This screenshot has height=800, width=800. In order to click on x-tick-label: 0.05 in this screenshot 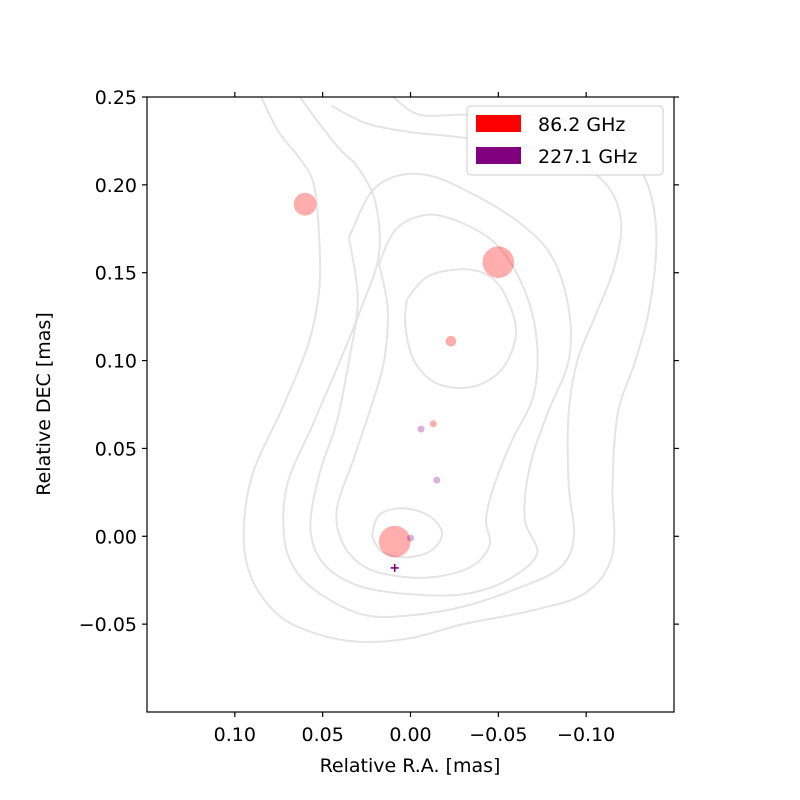, I will do `click(323, 735)`.